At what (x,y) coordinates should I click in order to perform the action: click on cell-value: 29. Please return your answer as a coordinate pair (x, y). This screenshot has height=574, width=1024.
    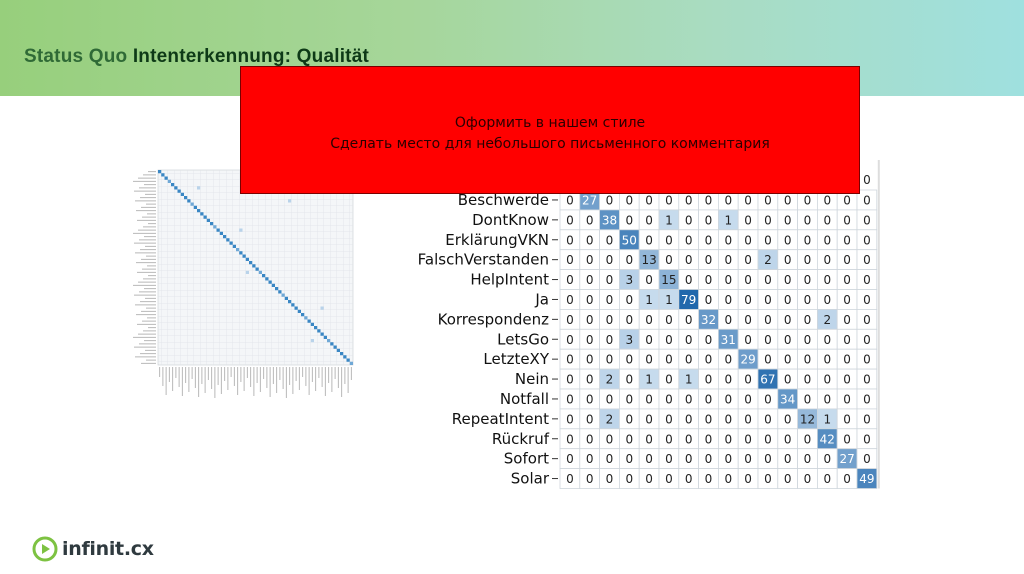
    Looking at the image, I should click on (747, 360).